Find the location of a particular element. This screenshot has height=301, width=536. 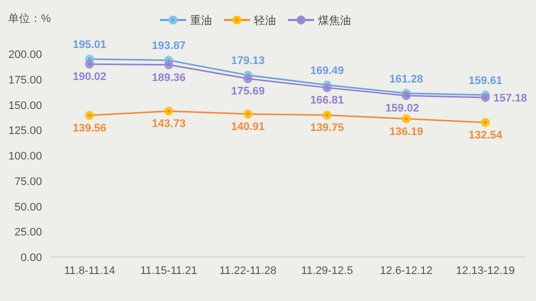

data-label: 190.02 is located at coordinates (89, 77).